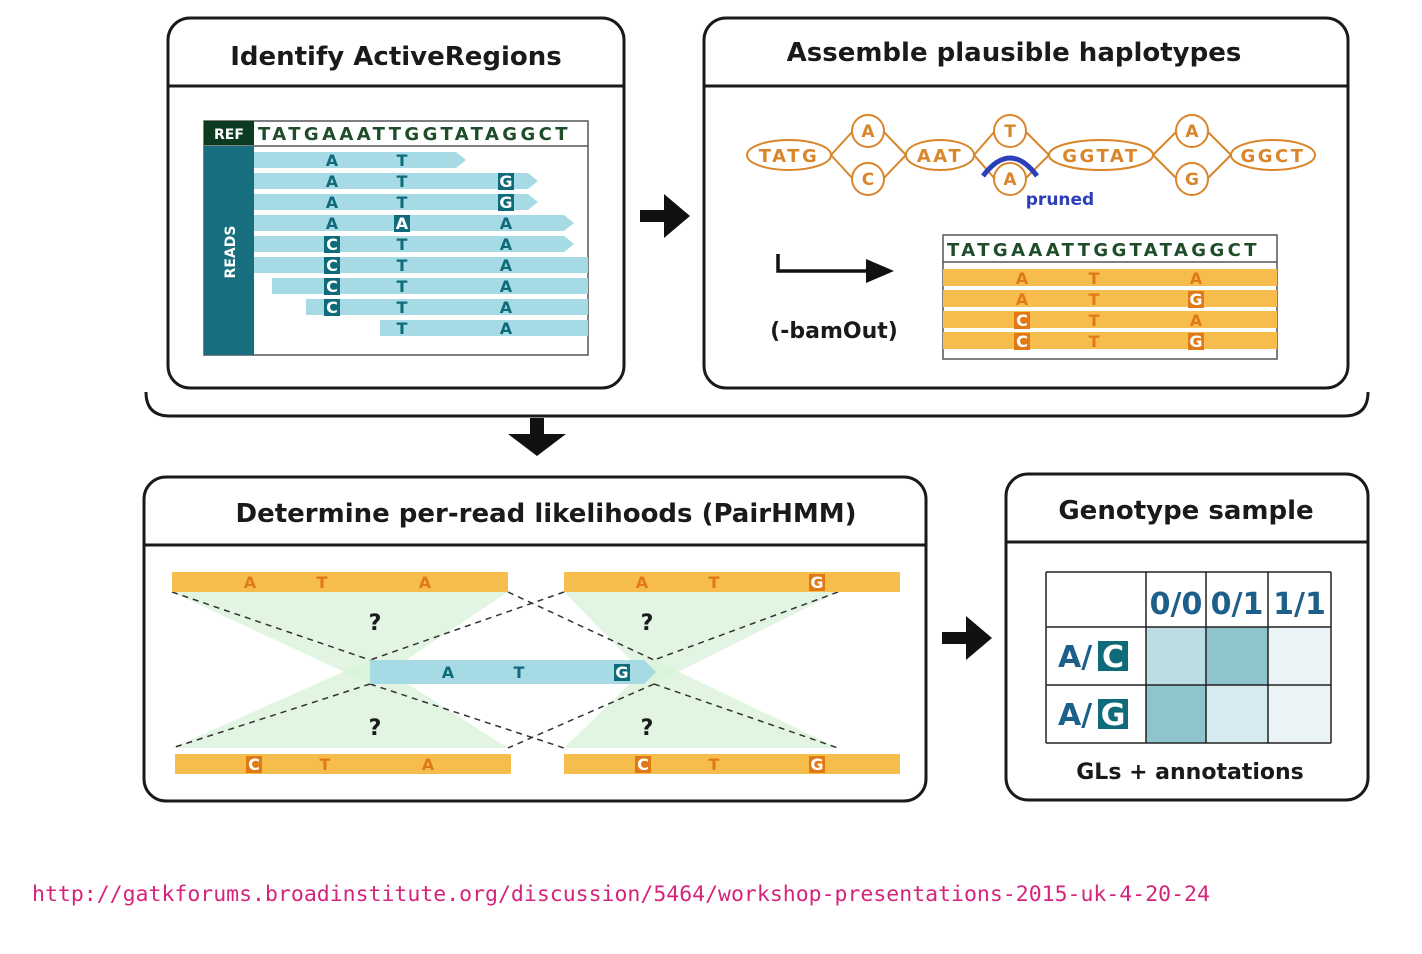 This screenshot has width=1422, height=954. Describe the element at coordinates (1075, 657) in the screenshot. I see `genotype-row-prefix: A/` at that location.